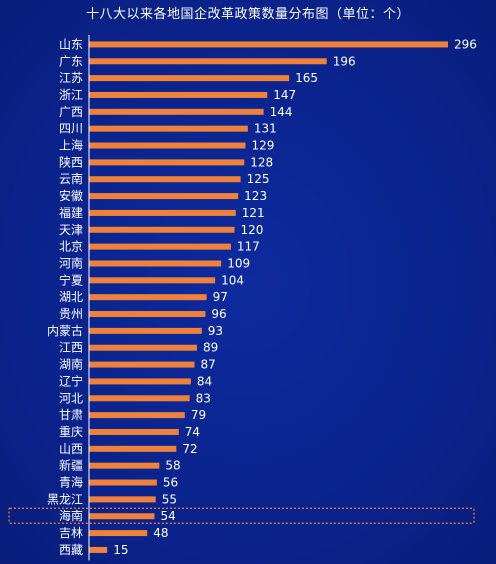 The image size is (496, 564). I want to click on category-label: 河南, so click(71, 262).